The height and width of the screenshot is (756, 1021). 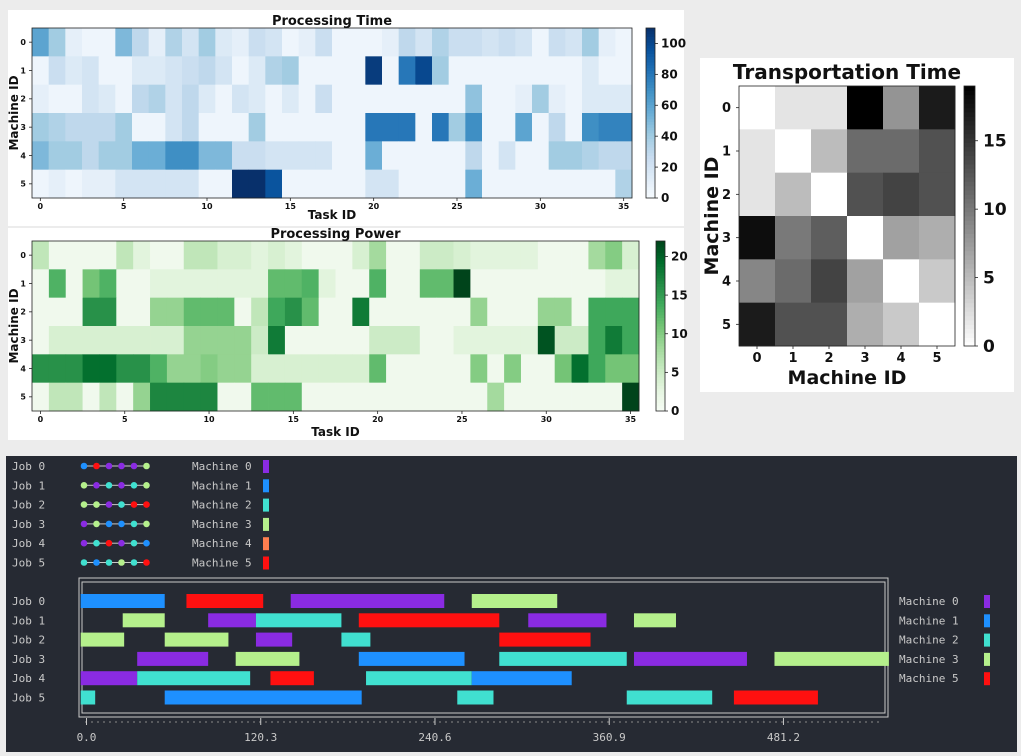 What do you see at coordinates (28, 698) in the screenshot?
I see `gantt-row-label: Job 5` at bounding box center [28, 698].